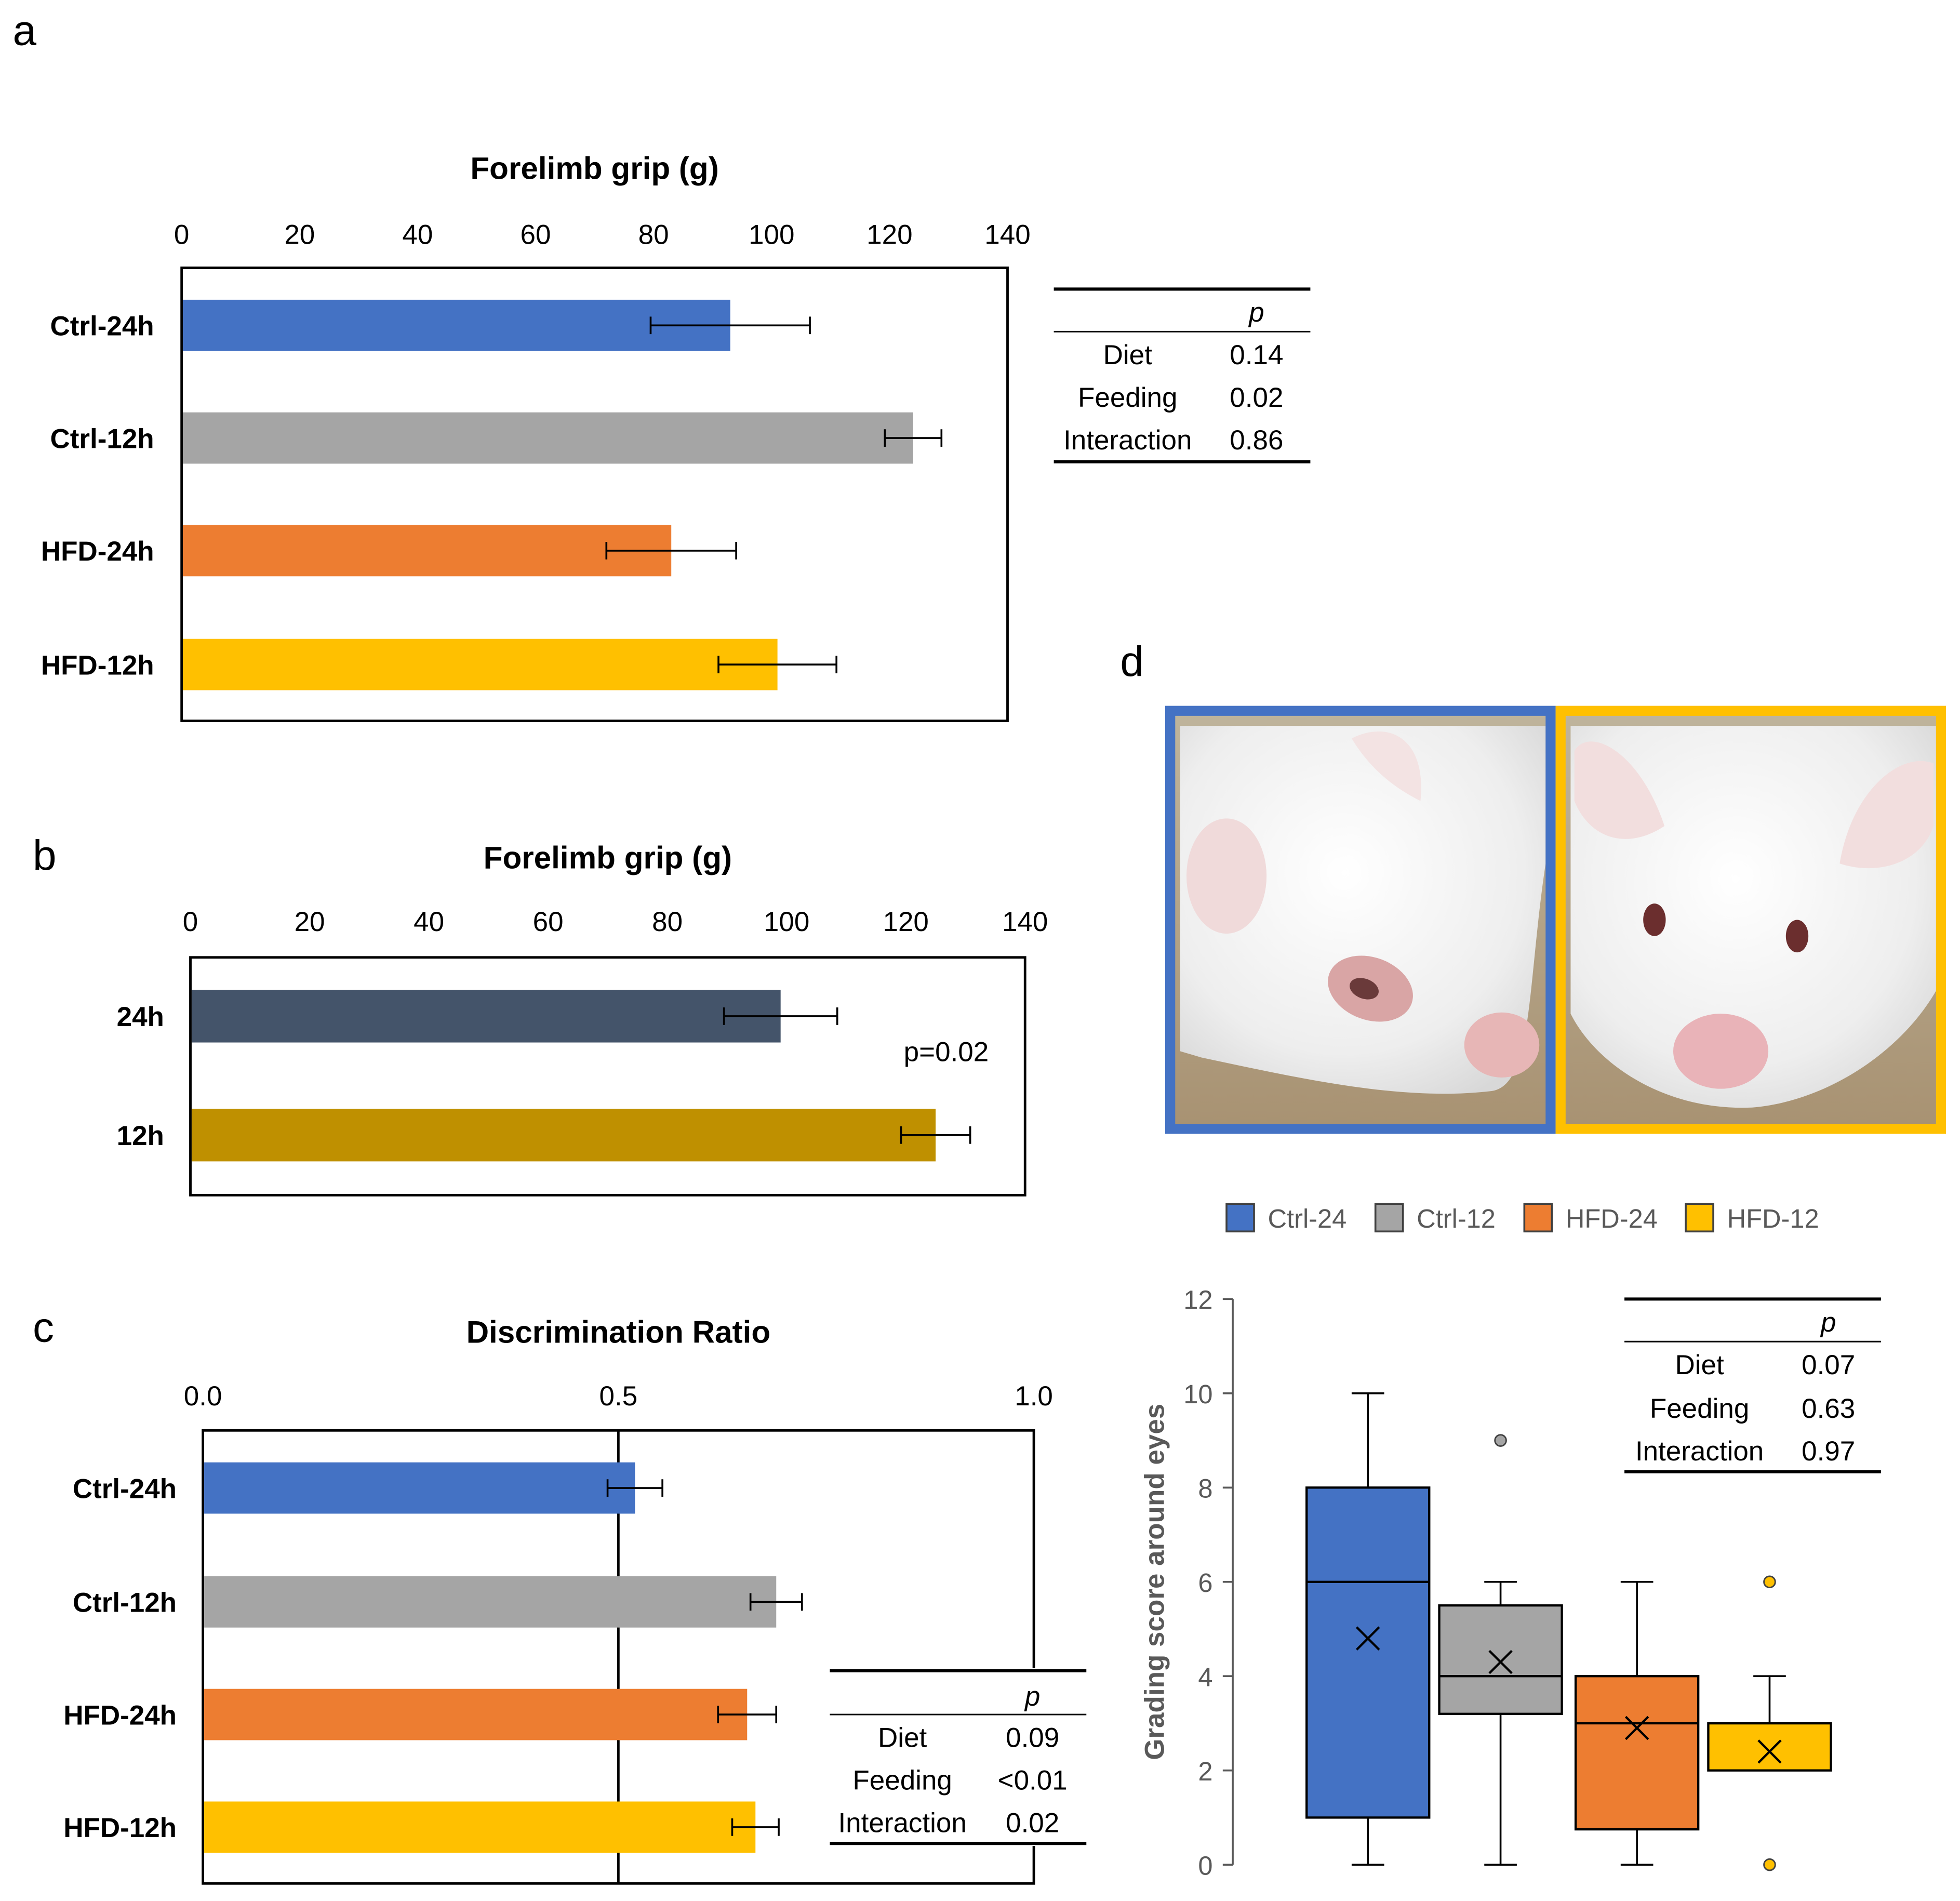 The height and width of the screenshot is (1901, 1960). I want to click on category-label-hfd-24h: HFD-24h, so click(97, 551).